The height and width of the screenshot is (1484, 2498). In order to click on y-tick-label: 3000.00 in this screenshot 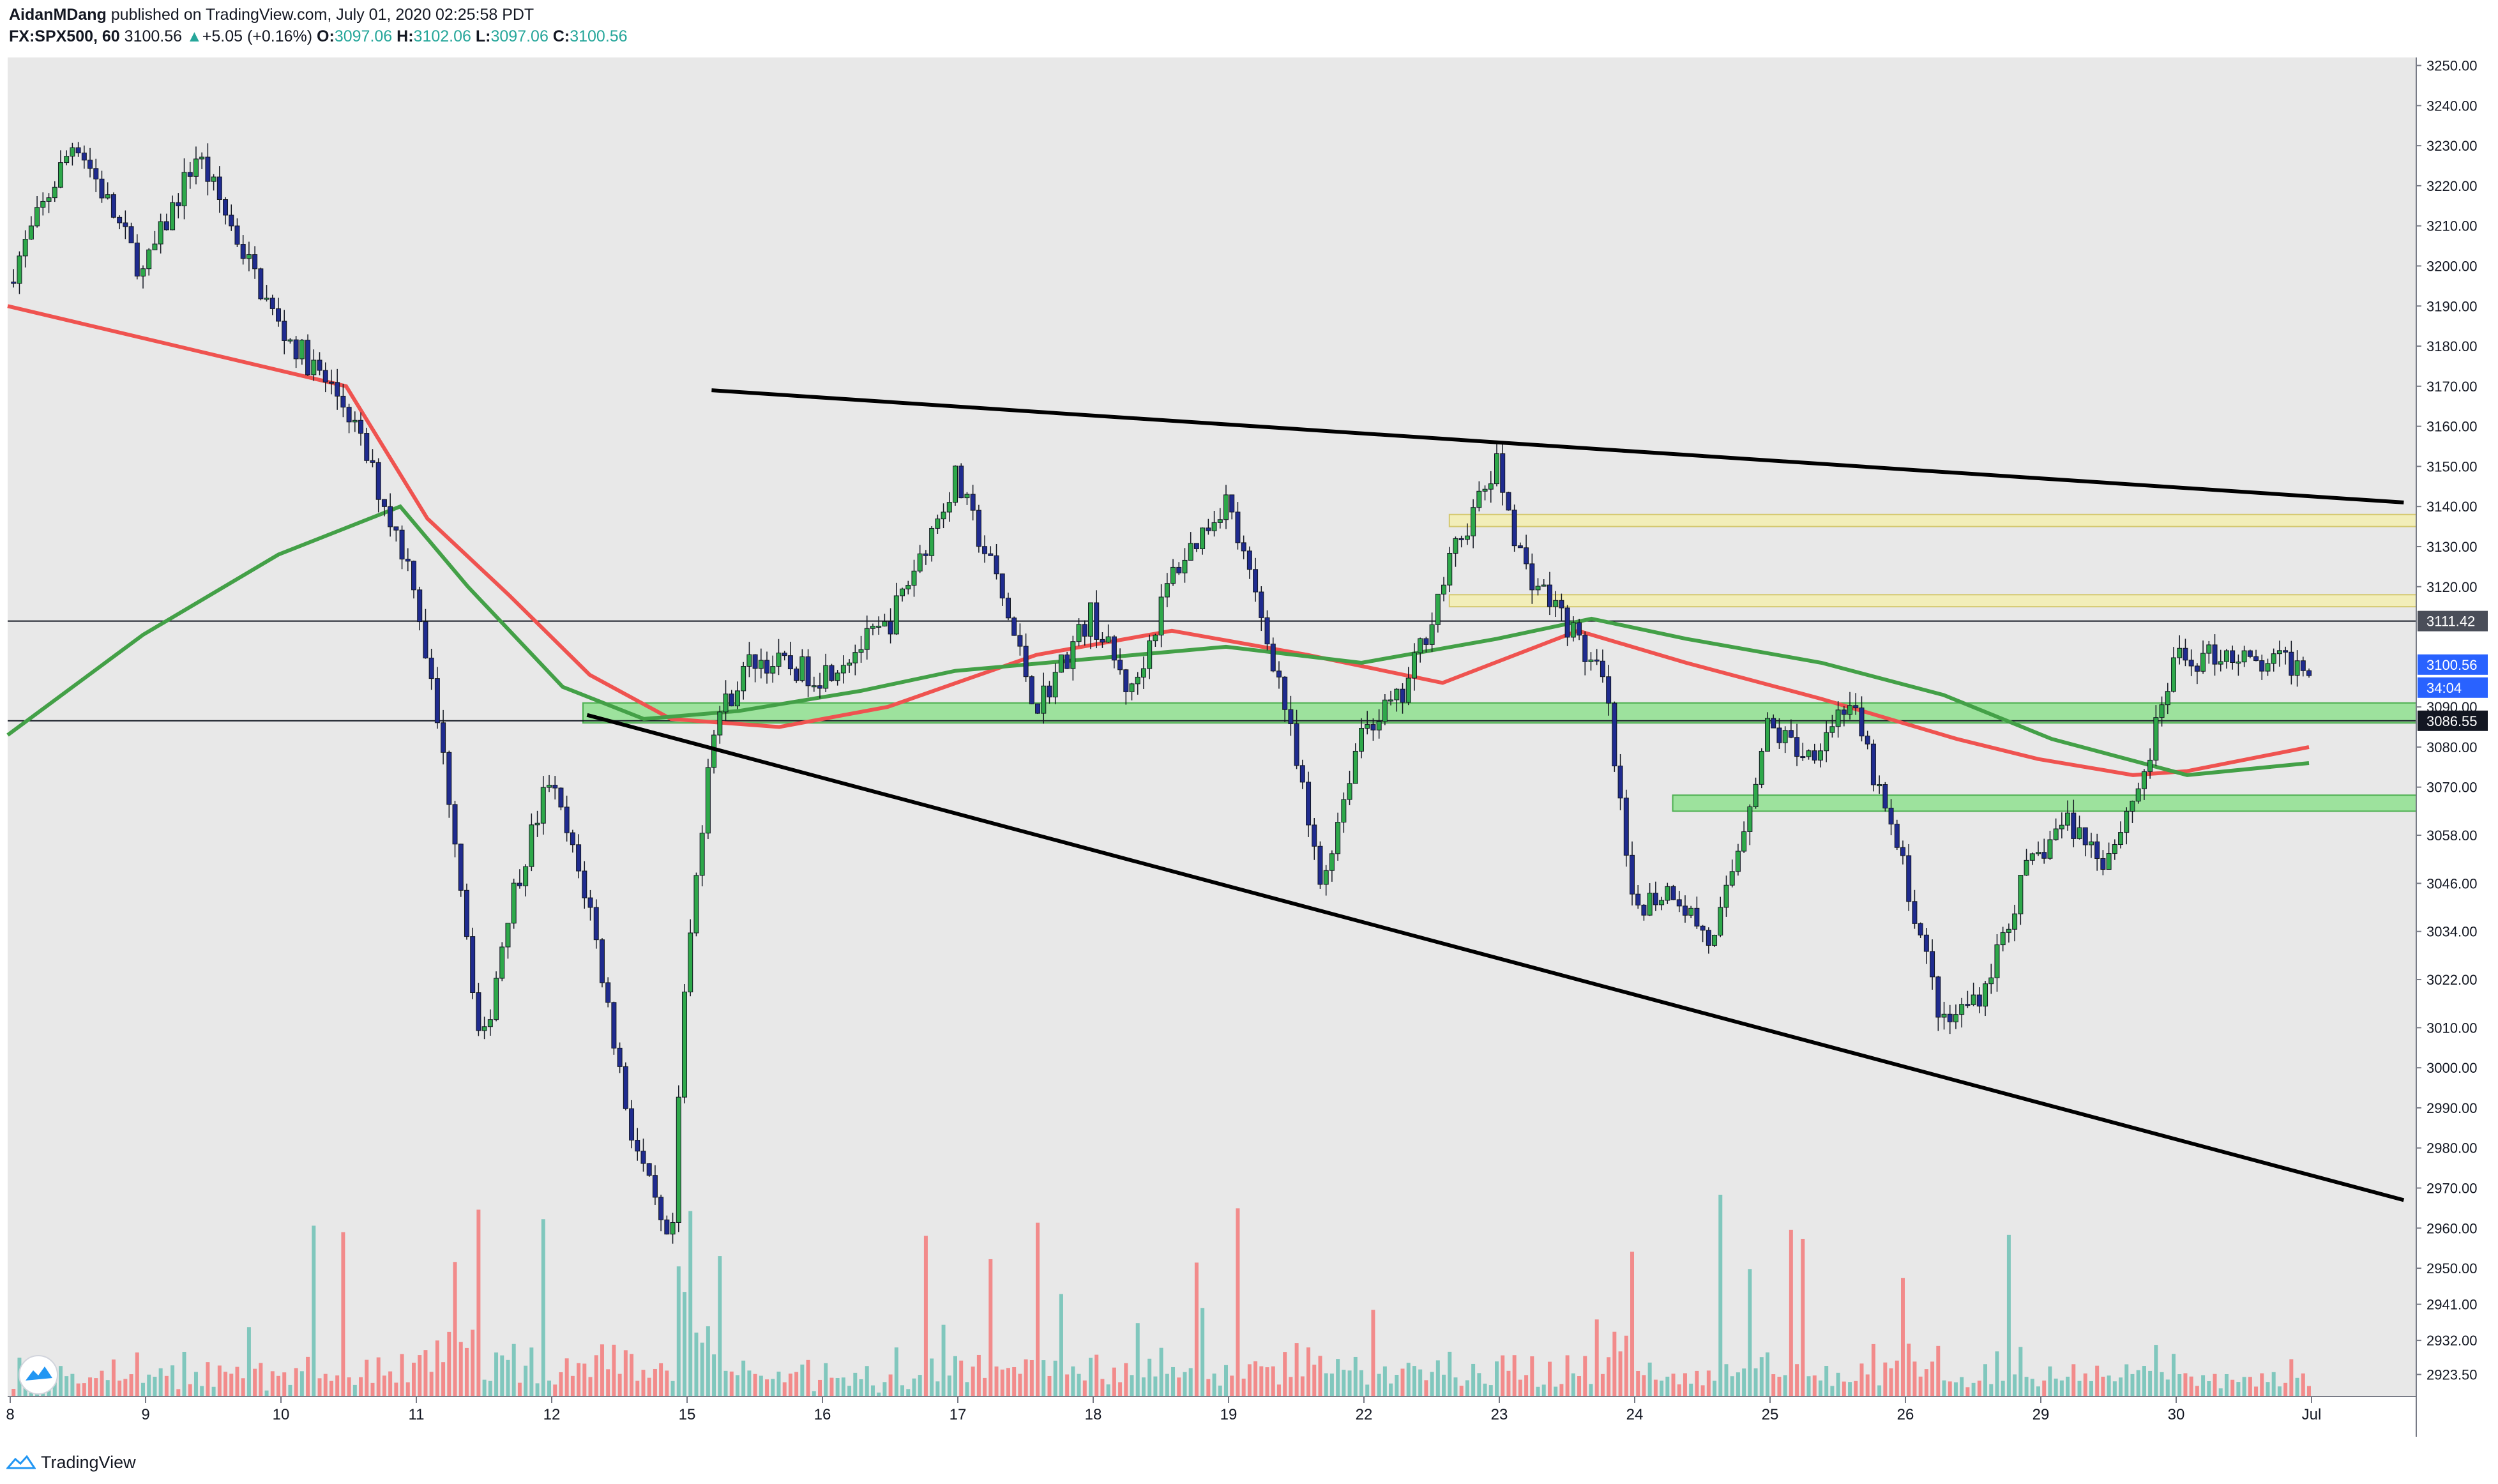, I will do `click(2452, 1068)`.